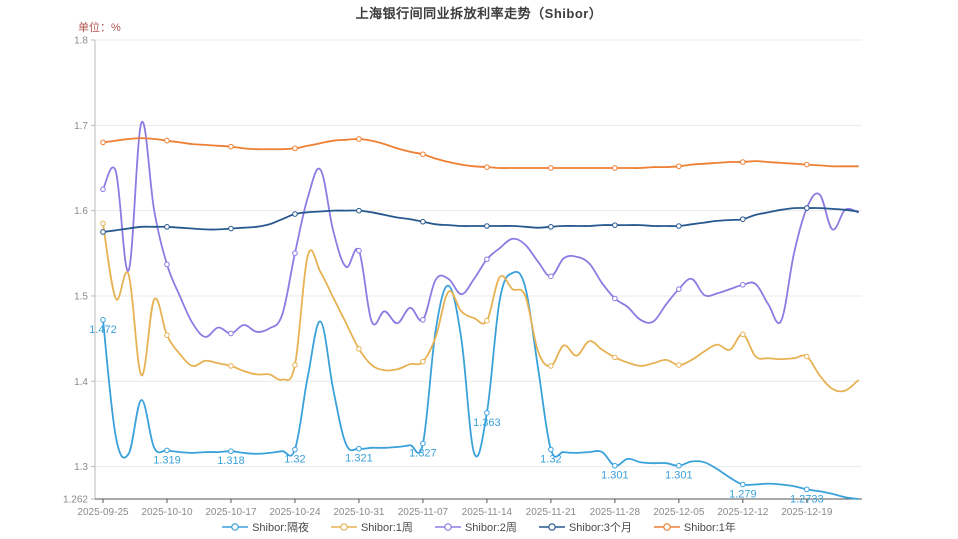 This screenshot has width=958, height=539. Describe the element at coordinates (81, 211) in the screenshot. I see `y-tick-label: 1.6` at that location.